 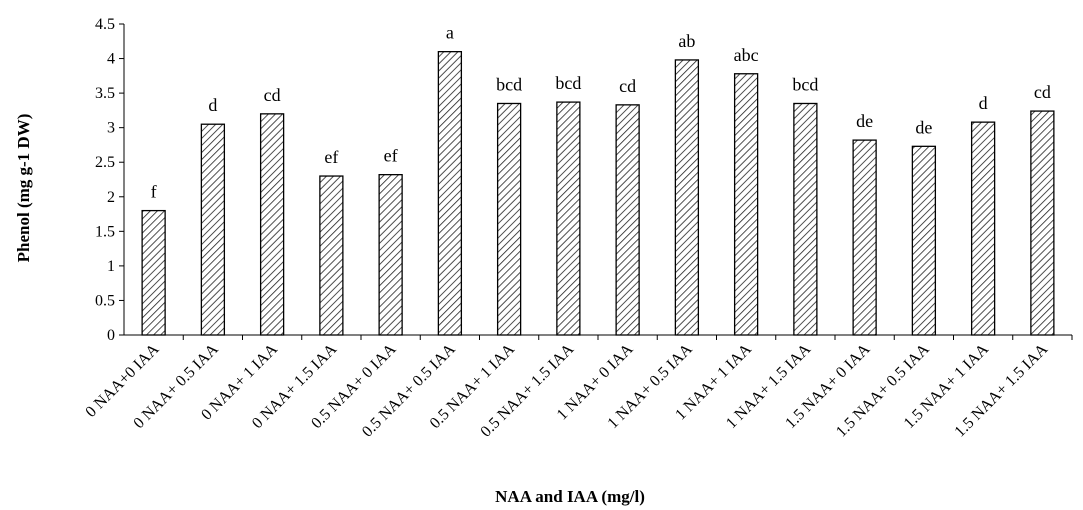 What do you see at coordinates (105, 24) in the screenshot?
I see `y-tick-label: 4.5` at bounding box center [105, 24].